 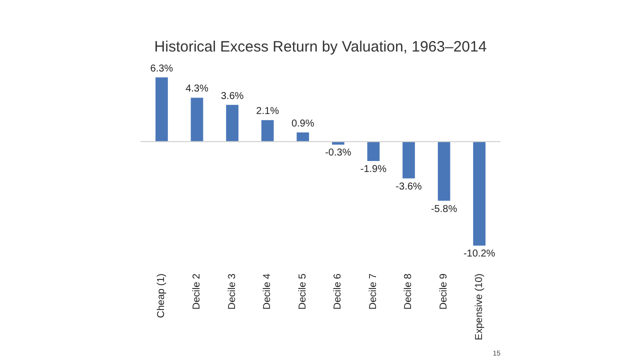 What do you see at coordinates (268, 112) in the screenshot?
I see `data-label: 2.1%` at bounding box center [268, 112].